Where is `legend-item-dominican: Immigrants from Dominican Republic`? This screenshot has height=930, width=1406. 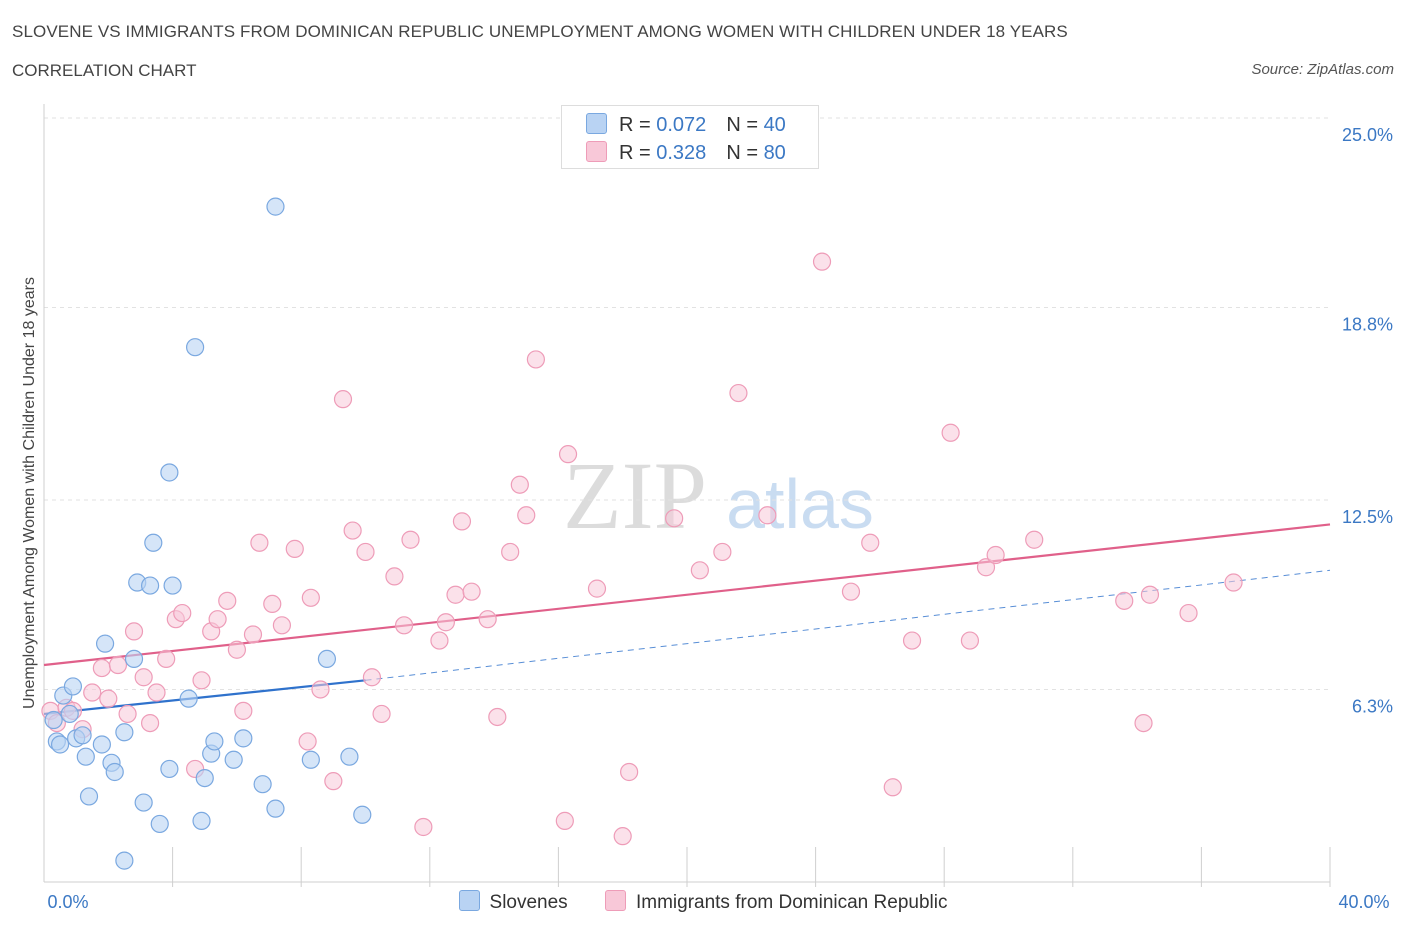
legend-item-dominican: Immigrants from Dominican Republic is located at coordinates (776, 902).